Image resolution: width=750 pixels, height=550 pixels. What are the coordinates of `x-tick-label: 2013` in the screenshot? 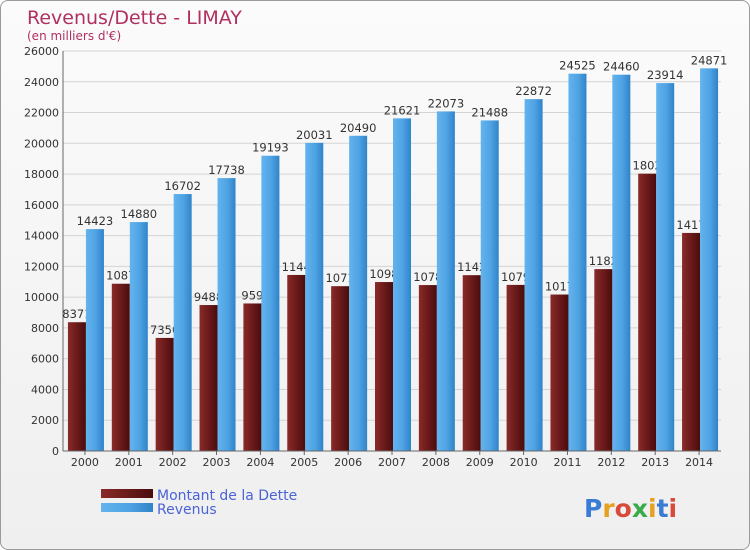 It's located at (655, 462).